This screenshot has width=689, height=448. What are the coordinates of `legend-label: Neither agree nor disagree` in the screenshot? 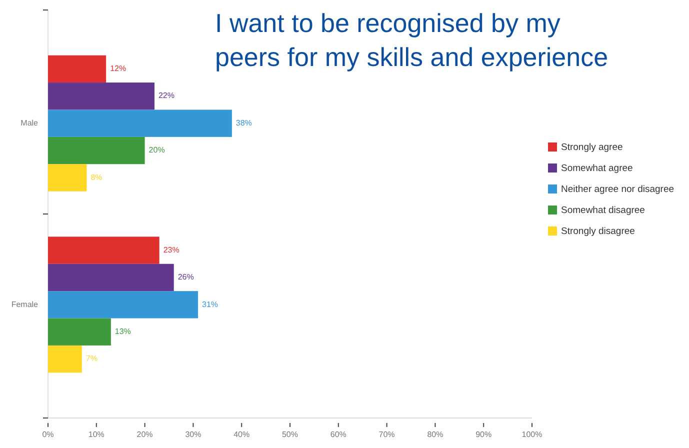 It's located at (617, 190).